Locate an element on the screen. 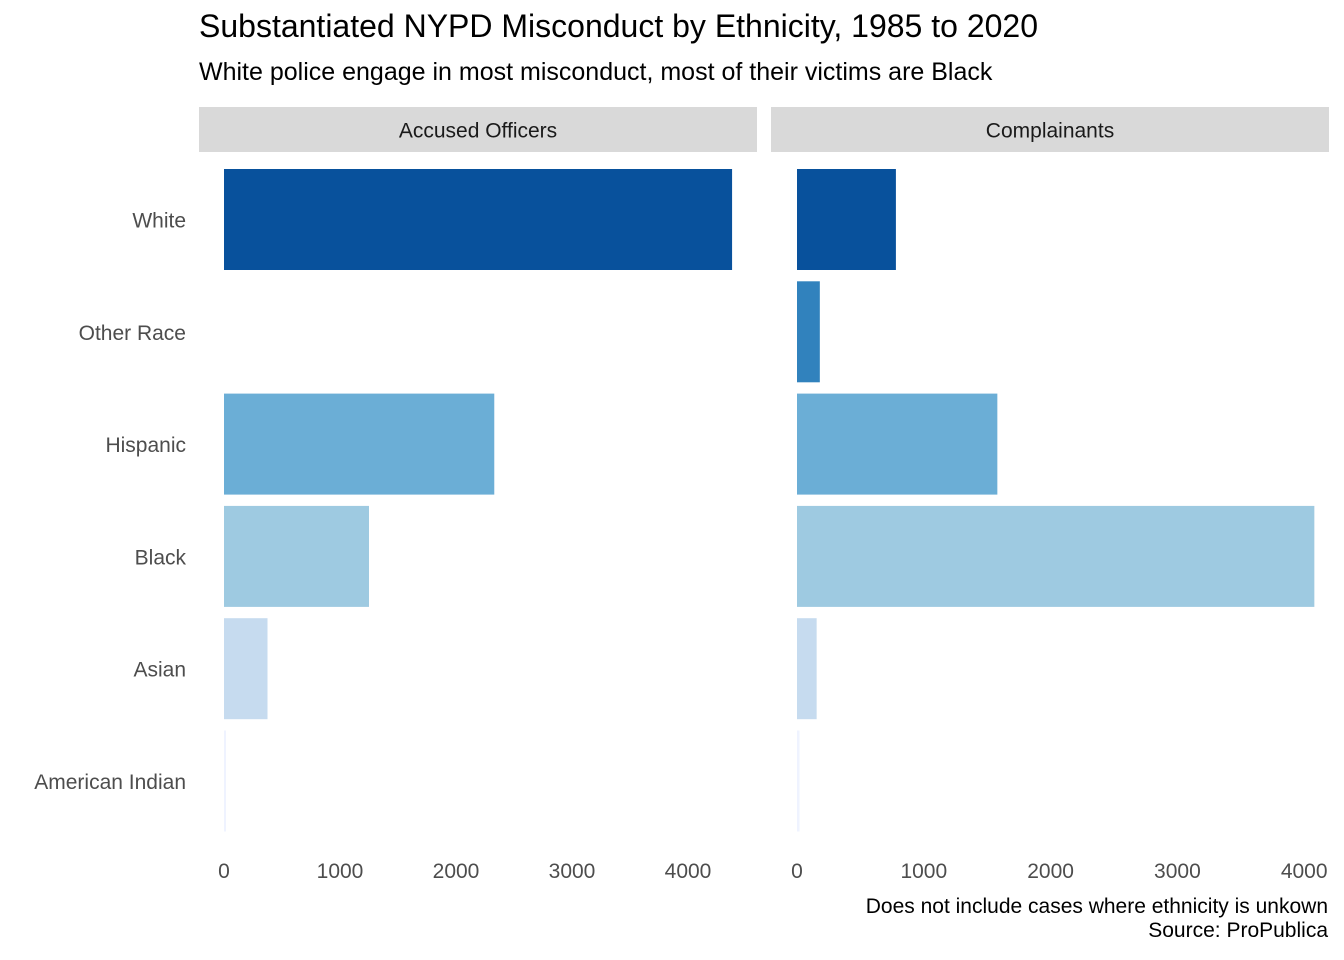 The height and width of the screenshot is (960, 1344). y-tick-label-american-indian: American Indian is located at coordinates (110, 782).